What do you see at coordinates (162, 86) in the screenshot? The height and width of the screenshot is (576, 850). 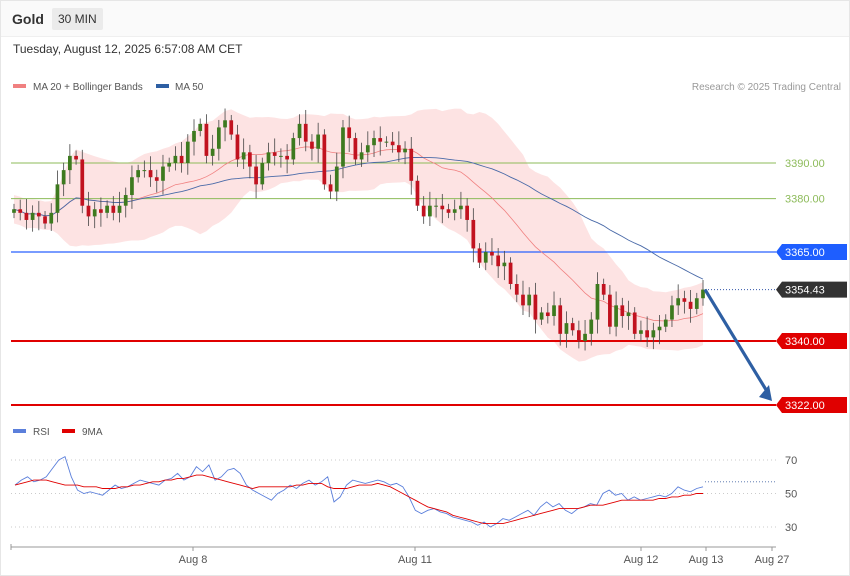 I see `legend-swatch-ma50` at bounding box center [162, 86].